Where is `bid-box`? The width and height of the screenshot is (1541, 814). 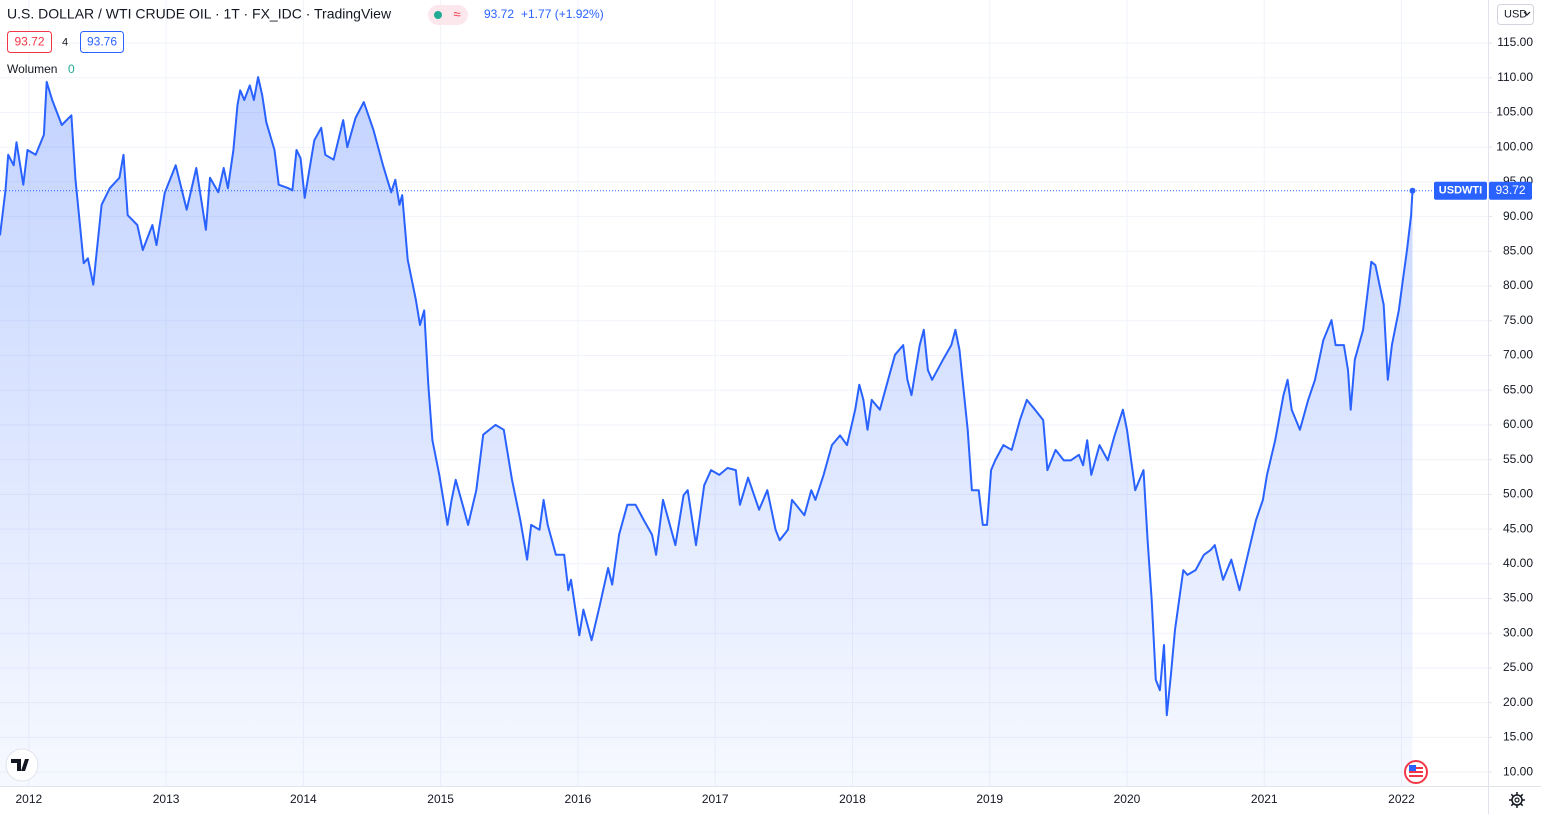 bid-box is located at coordinates (29, 42).